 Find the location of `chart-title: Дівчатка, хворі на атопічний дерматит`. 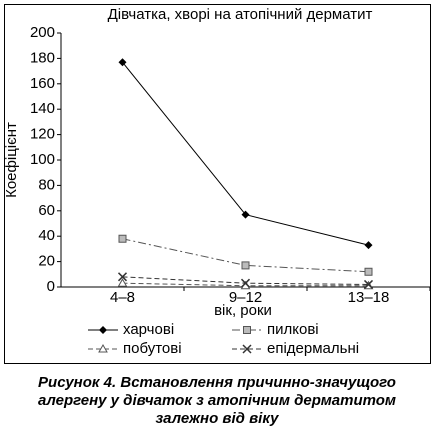

chart-title: Дівчатка, хворі на атопічний дерматит is located at coordinates (240, 14).